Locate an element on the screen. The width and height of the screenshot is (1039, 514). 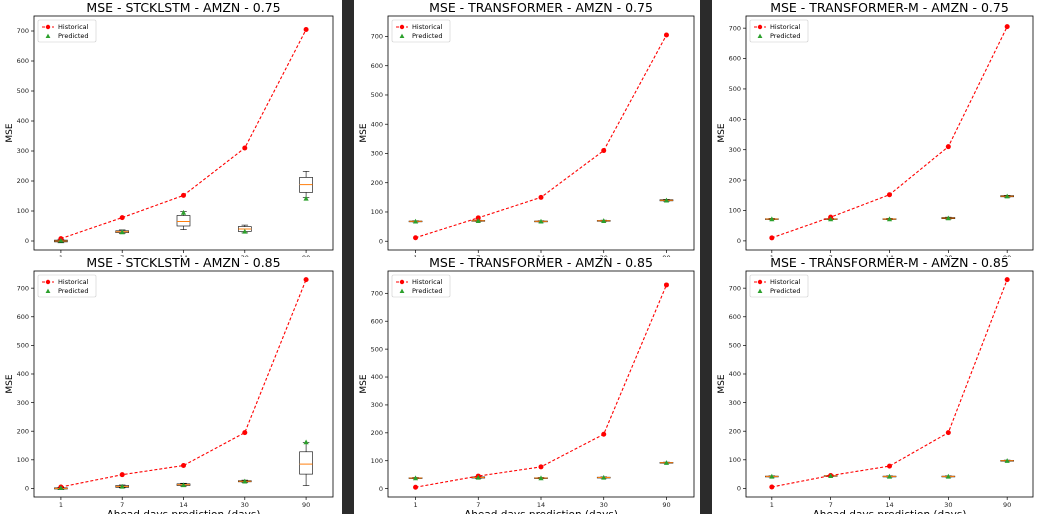
x-tick-label: 7 is located at coordinates (831, 505).